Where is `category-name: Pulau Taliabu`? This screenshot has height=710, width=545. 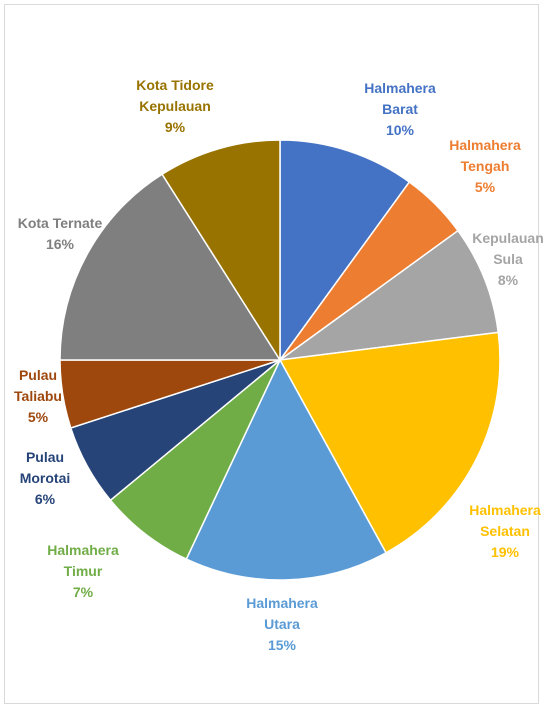
category-name: Pulau Taliabu is located at coordinates (38, 385).